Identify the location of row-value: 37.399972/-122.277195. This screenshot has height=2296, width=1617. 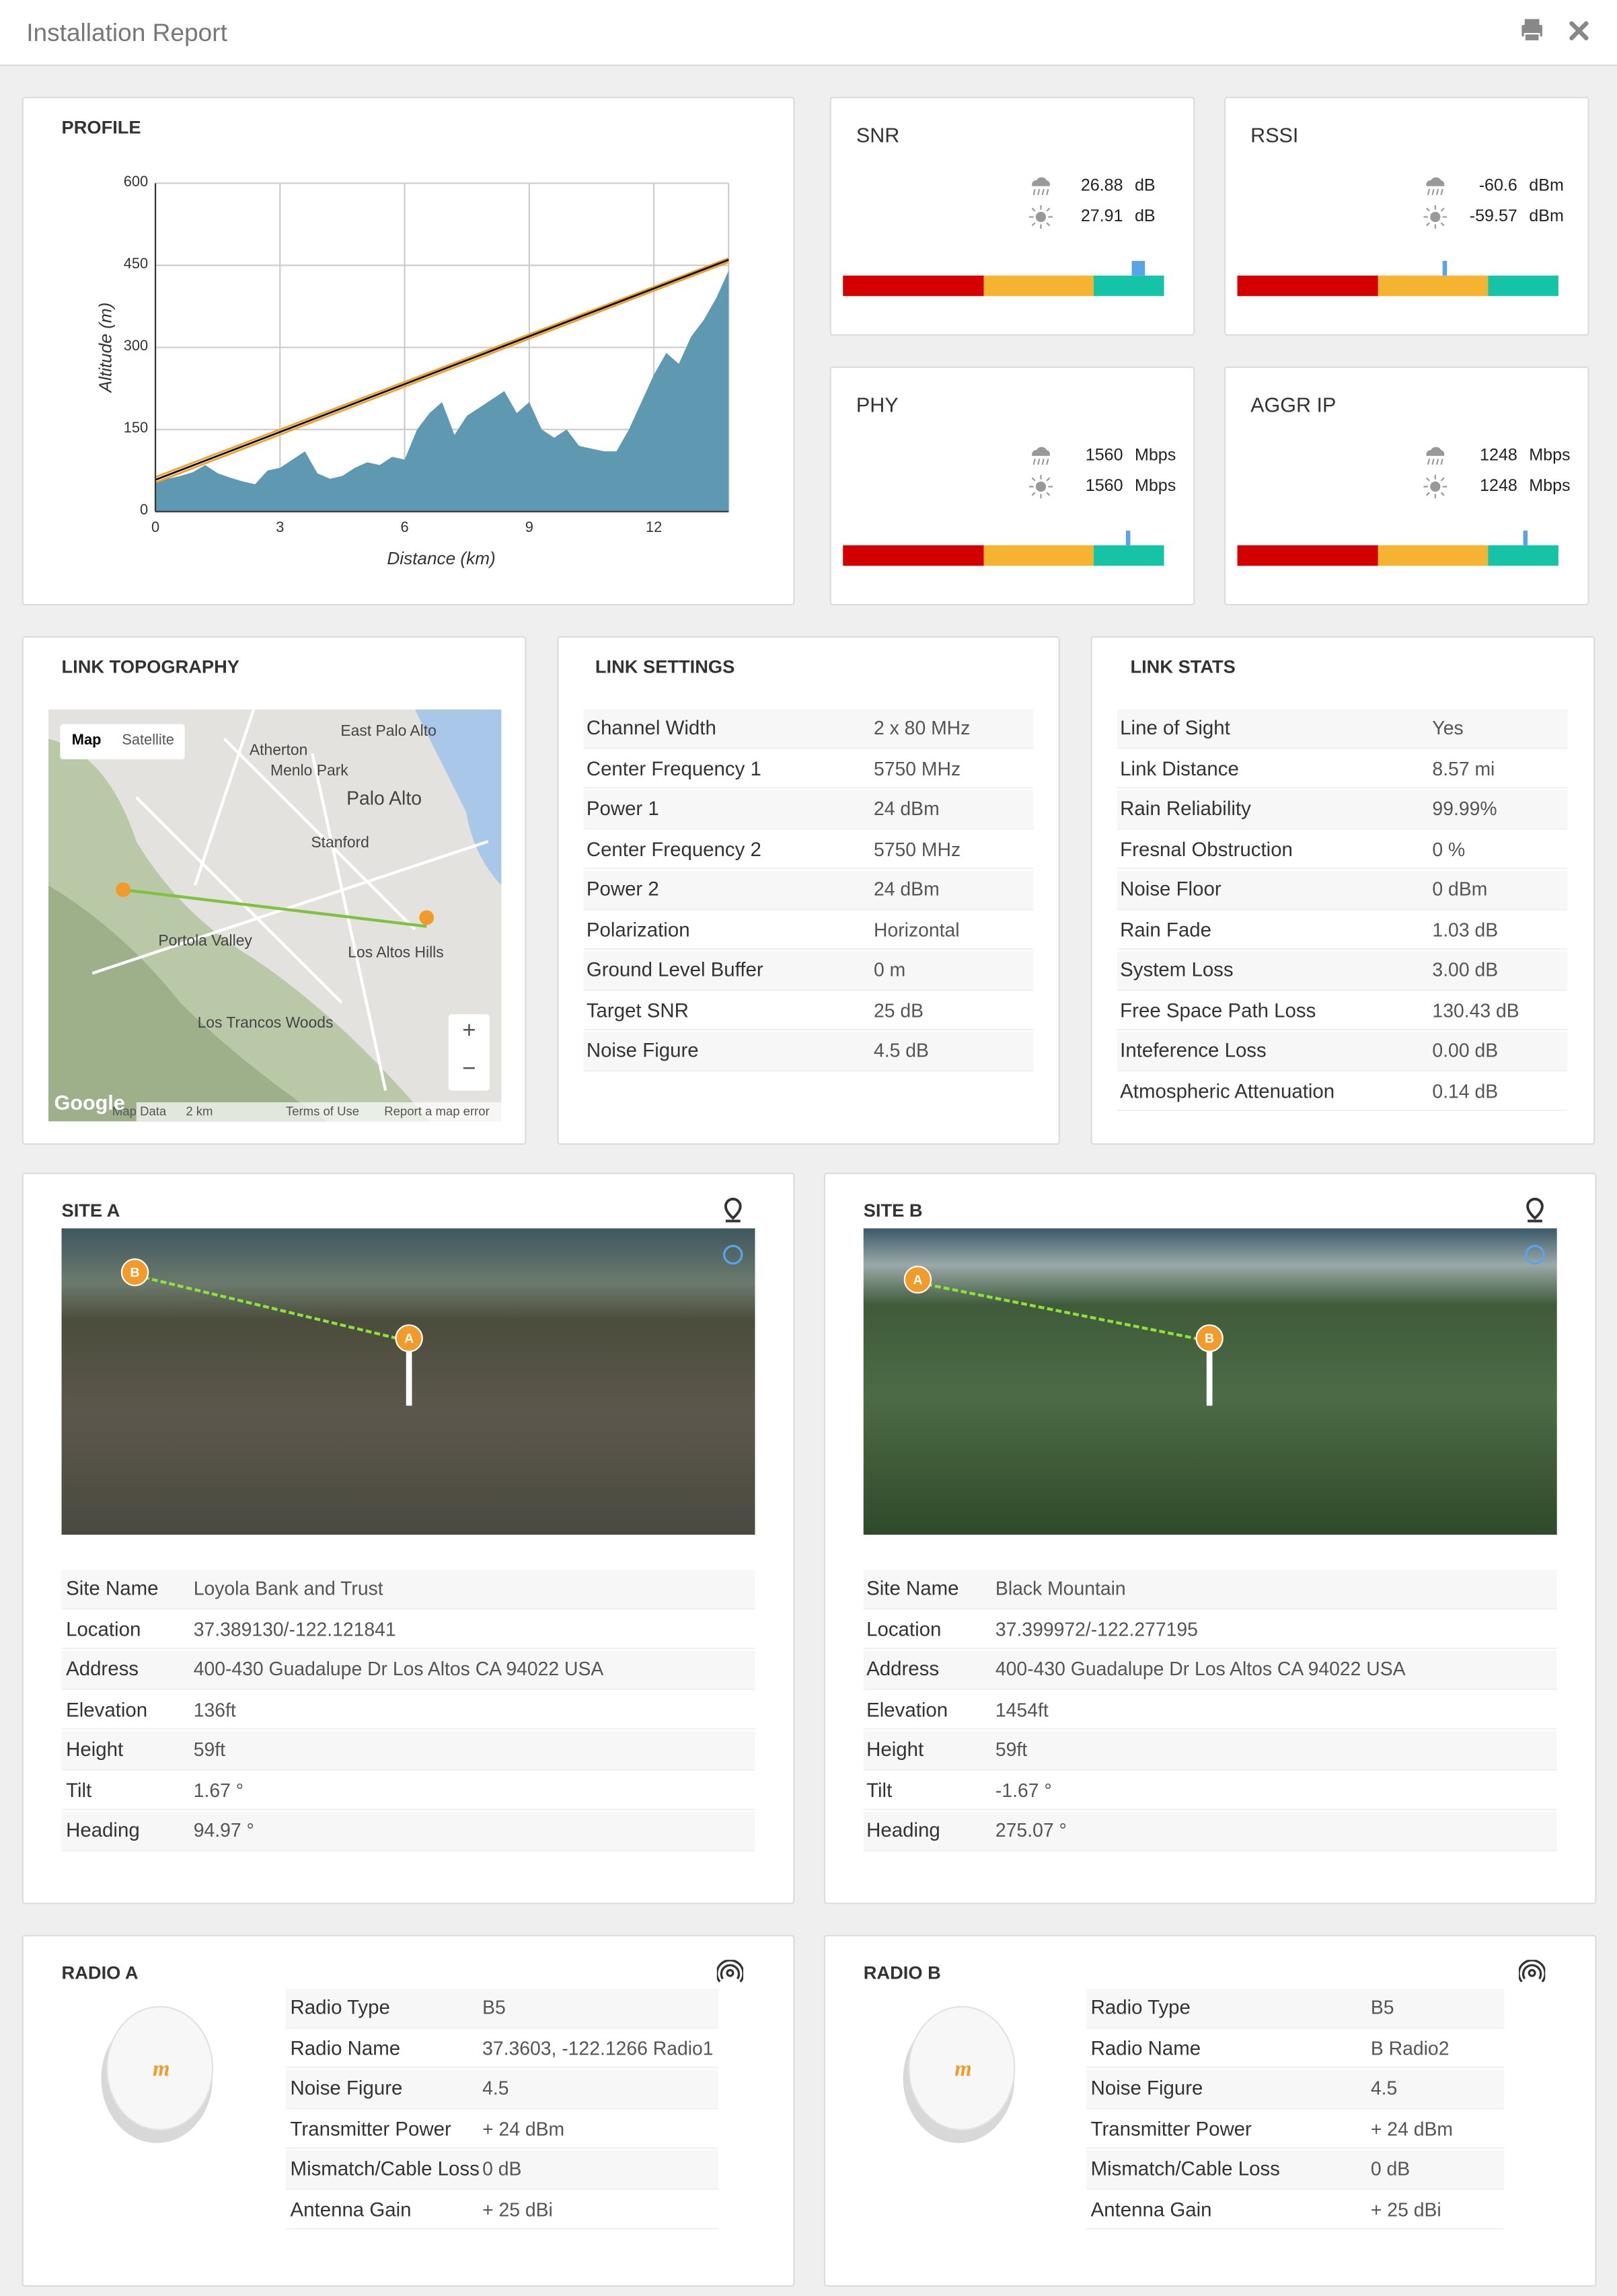
(1096, 1628).